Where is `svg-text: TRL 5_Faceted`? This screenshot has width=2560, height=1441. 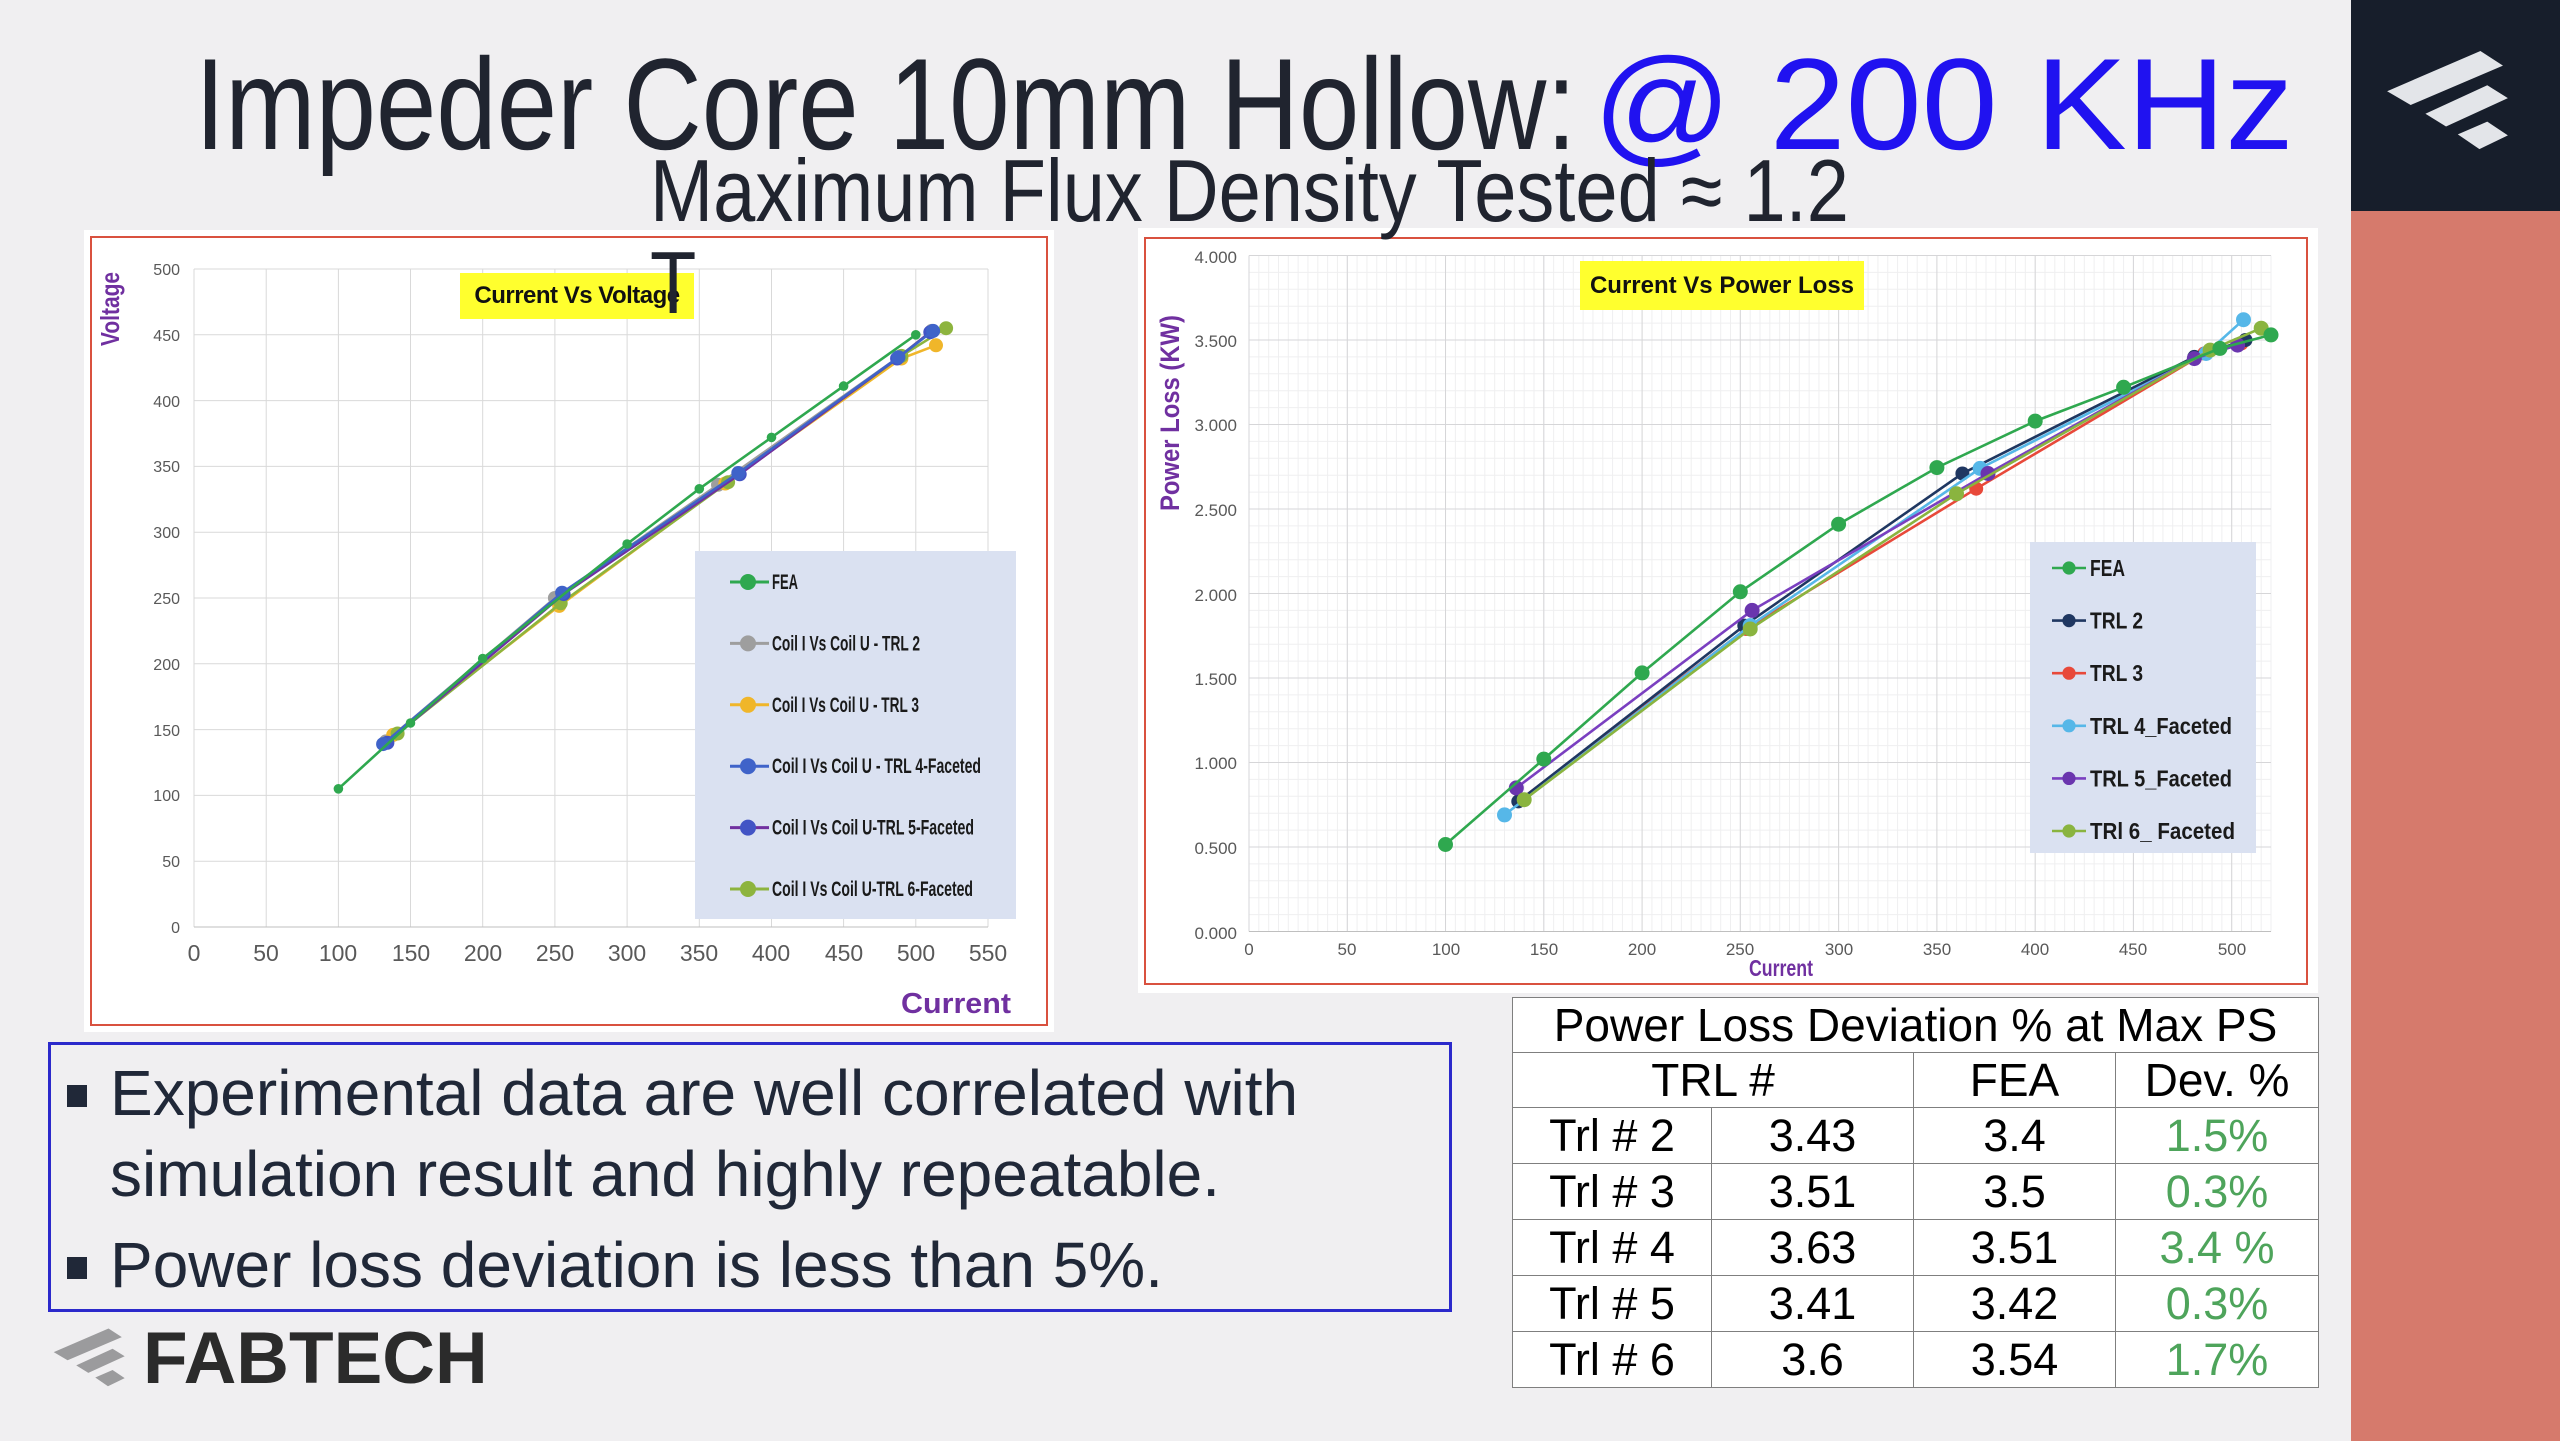
svg-text: TRL 5_Faceted is located at coordinates (2161, 778).